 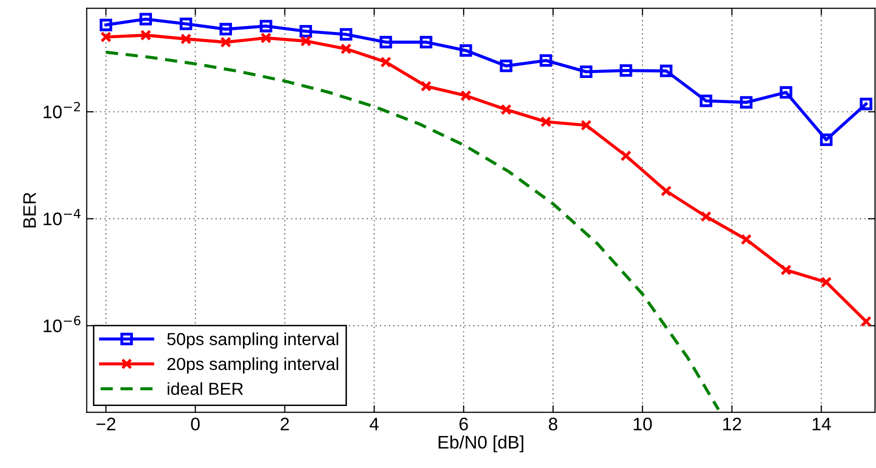 What do you see at coordinates (374, 424) in the screenshot?
I see `x-tick-label: 4` at bounding box center [374, 424].